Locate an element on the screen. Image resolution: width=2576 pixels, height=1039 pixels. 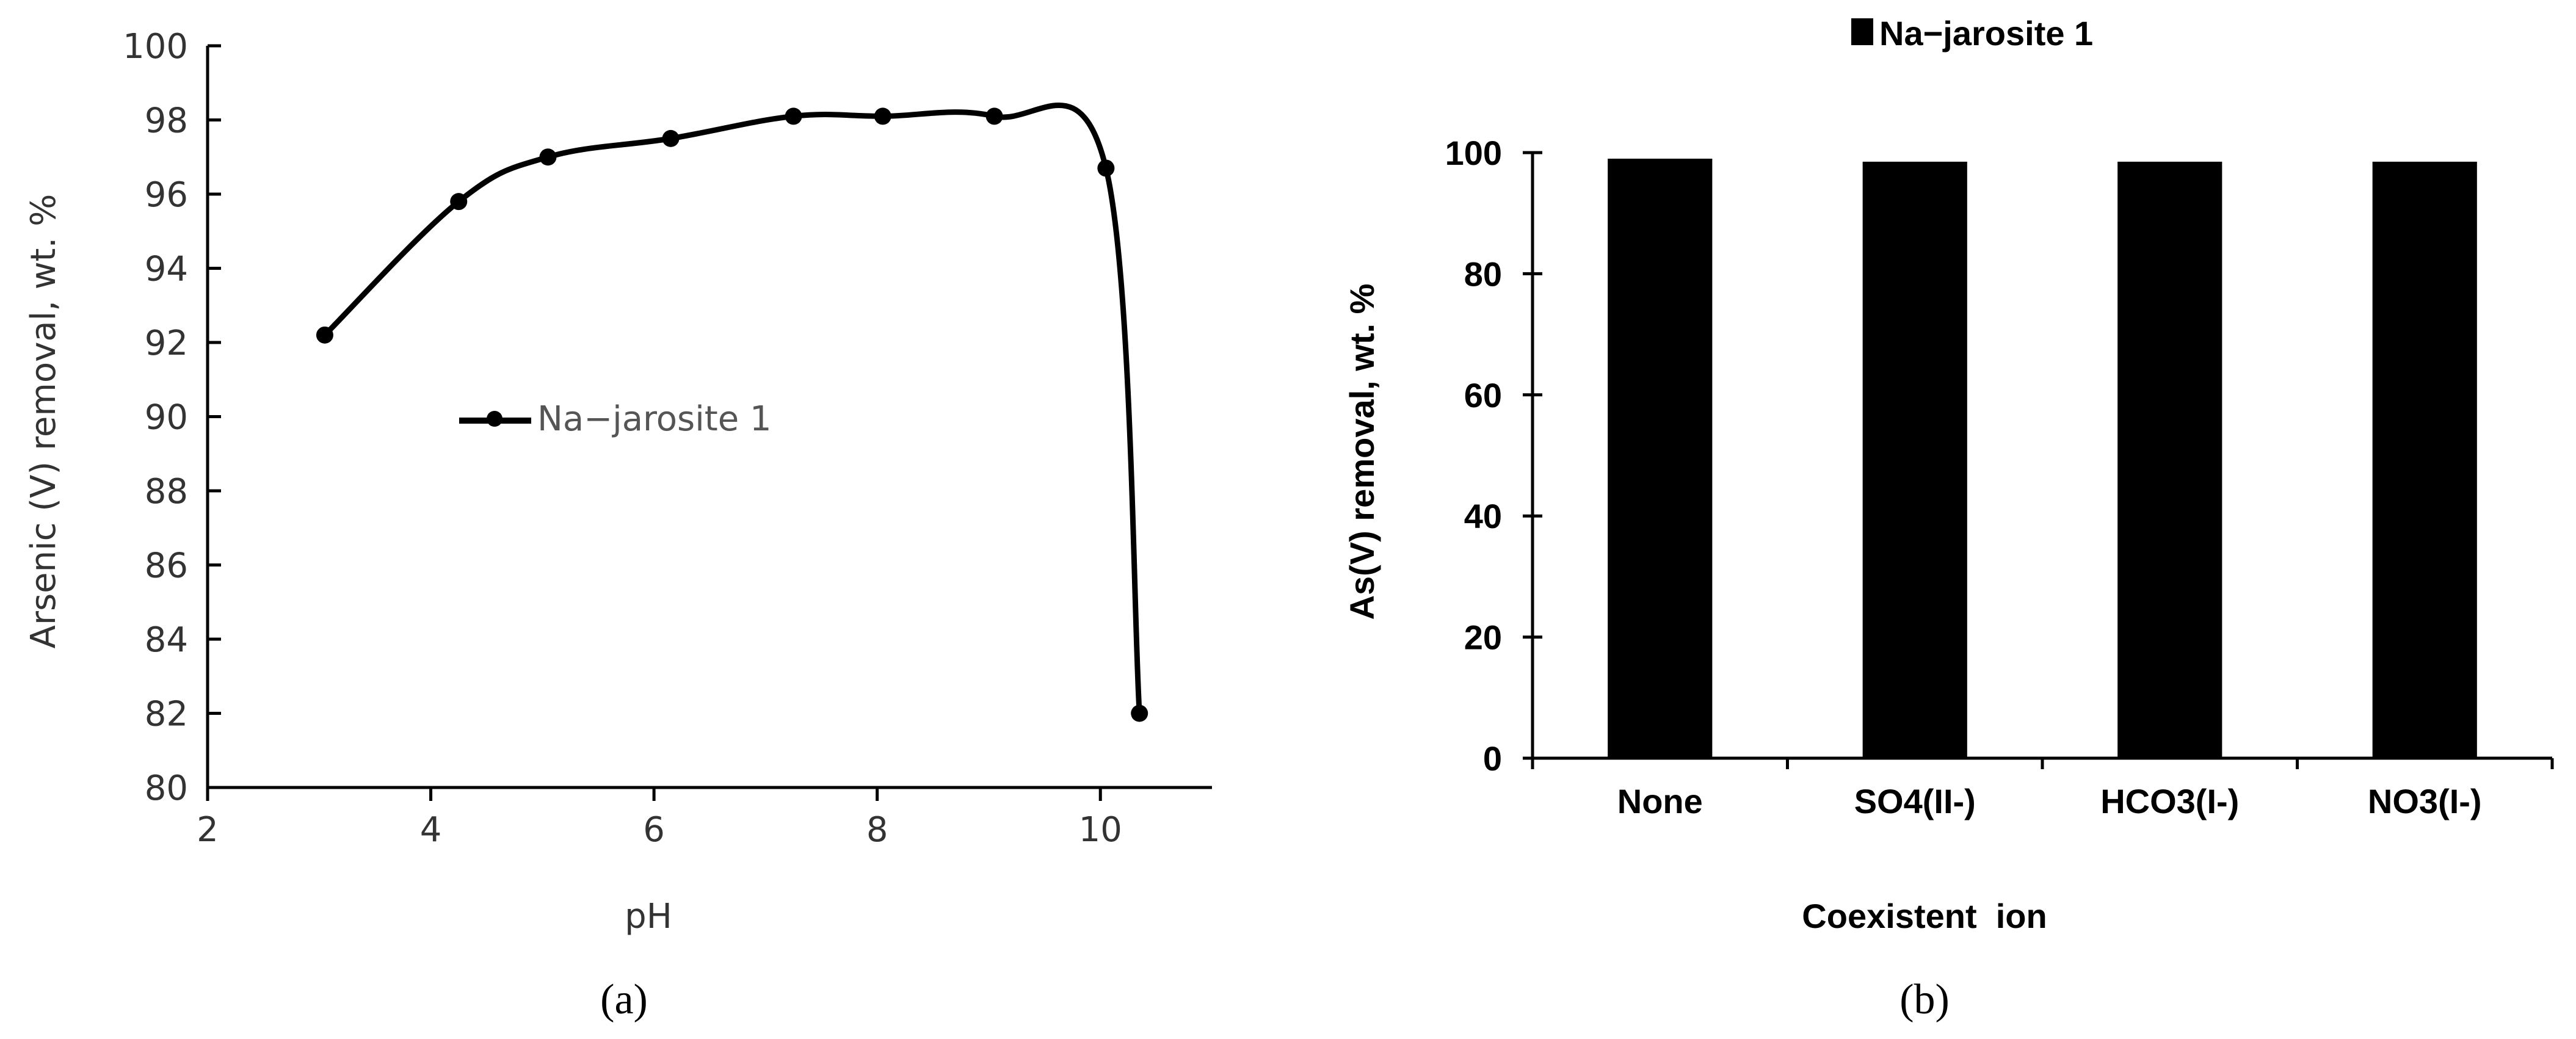
panel-a-x-tick-label: 4 is located at coordinates (431, 830).